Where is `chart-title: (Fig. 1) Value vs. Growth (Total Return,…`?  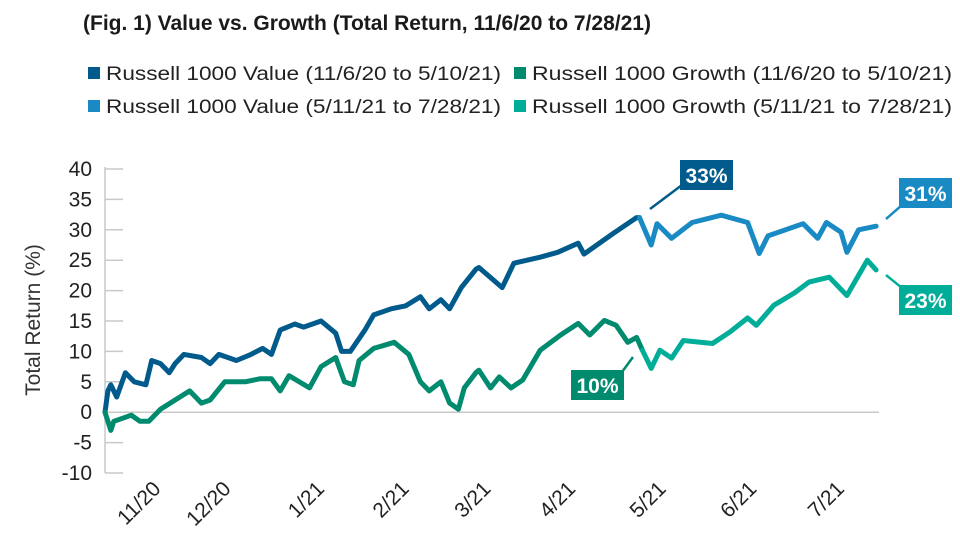
chart-title: (Fig. 1) Value vs. Growth (Total Return,… is located at coordinates (367, 23).